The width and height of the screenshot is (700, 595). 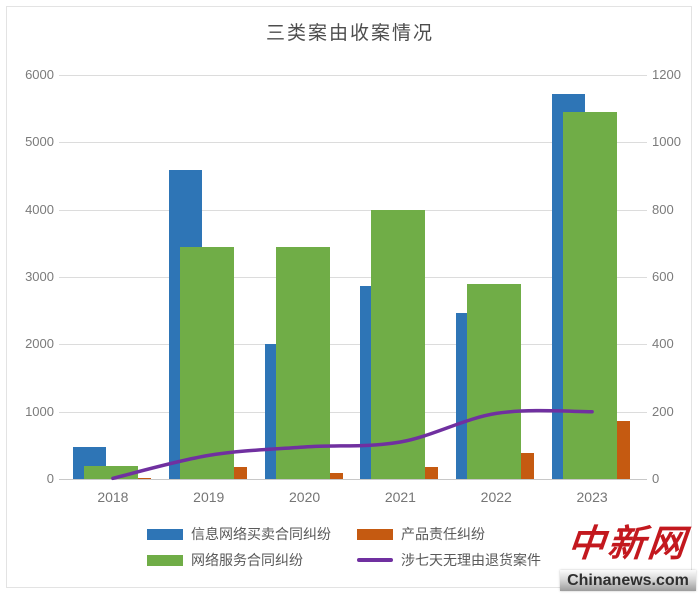 I want to click on legend-label: 网络服务合同纠纷, so click(x=247, y=560).